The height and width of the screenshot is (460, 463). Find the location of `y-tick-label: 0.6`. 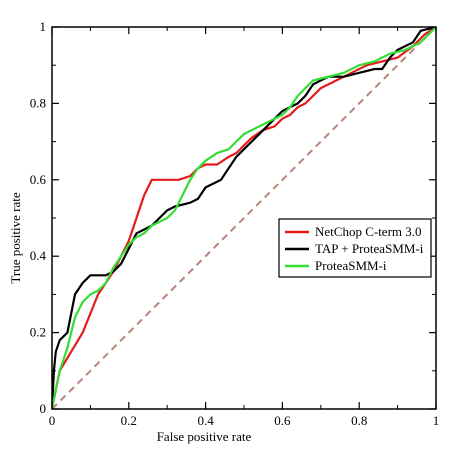

y-tick-label: 0.6 is located at coordinates (38, 179).